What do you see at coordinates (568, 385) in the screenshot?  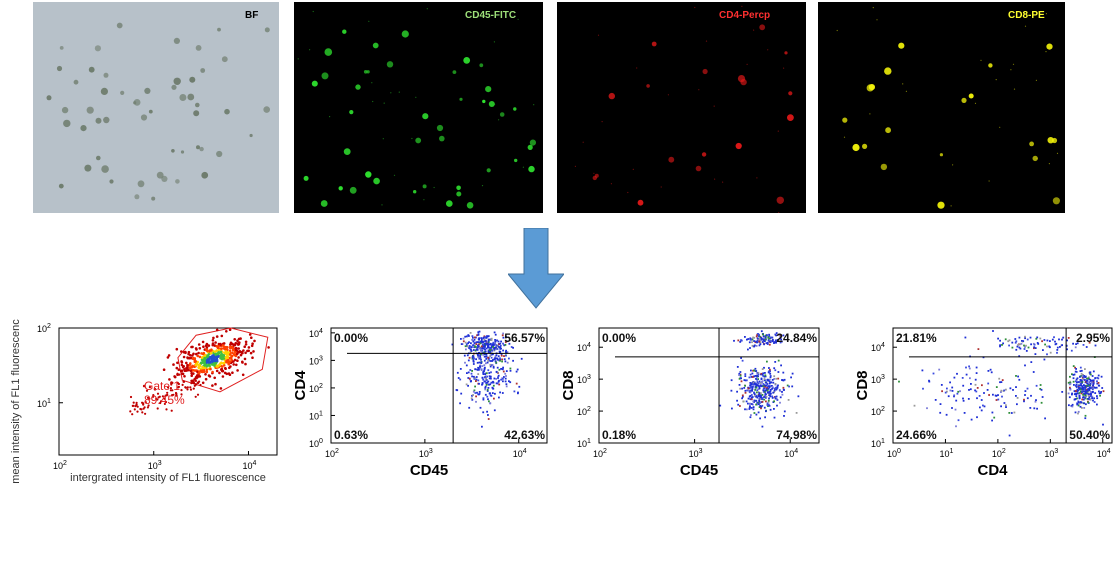 I see `y-axis-label: CD8` at bounding box center [568, 385].